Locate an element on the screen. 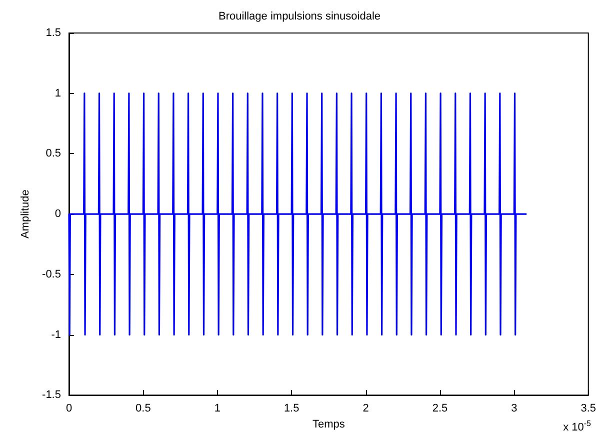 This screenshot has height=435, width=599. y-tick-label: 0 is located at coordinates (57, 214).